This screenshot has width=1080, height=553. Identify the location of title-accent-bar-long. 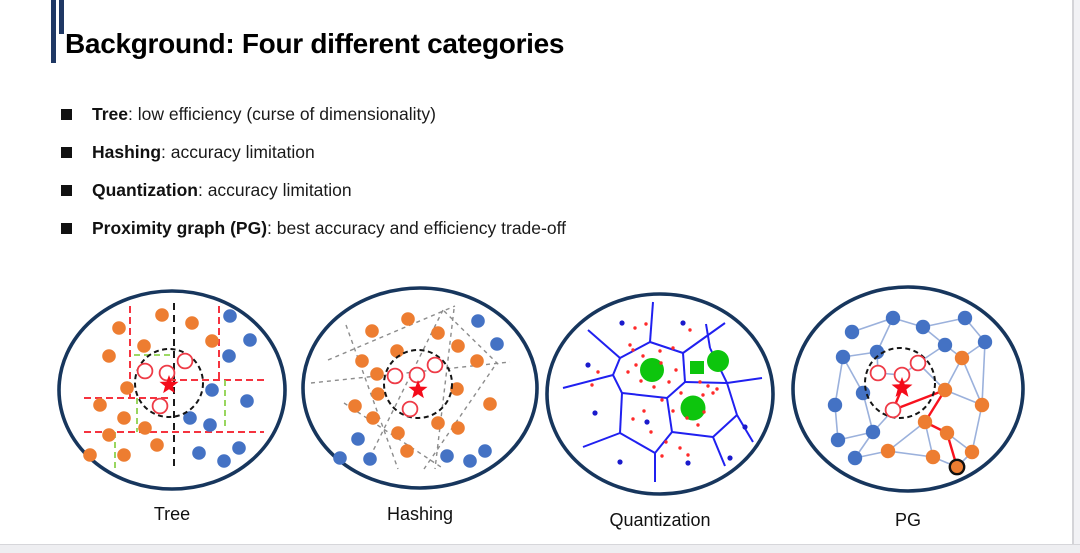
(53, 31).